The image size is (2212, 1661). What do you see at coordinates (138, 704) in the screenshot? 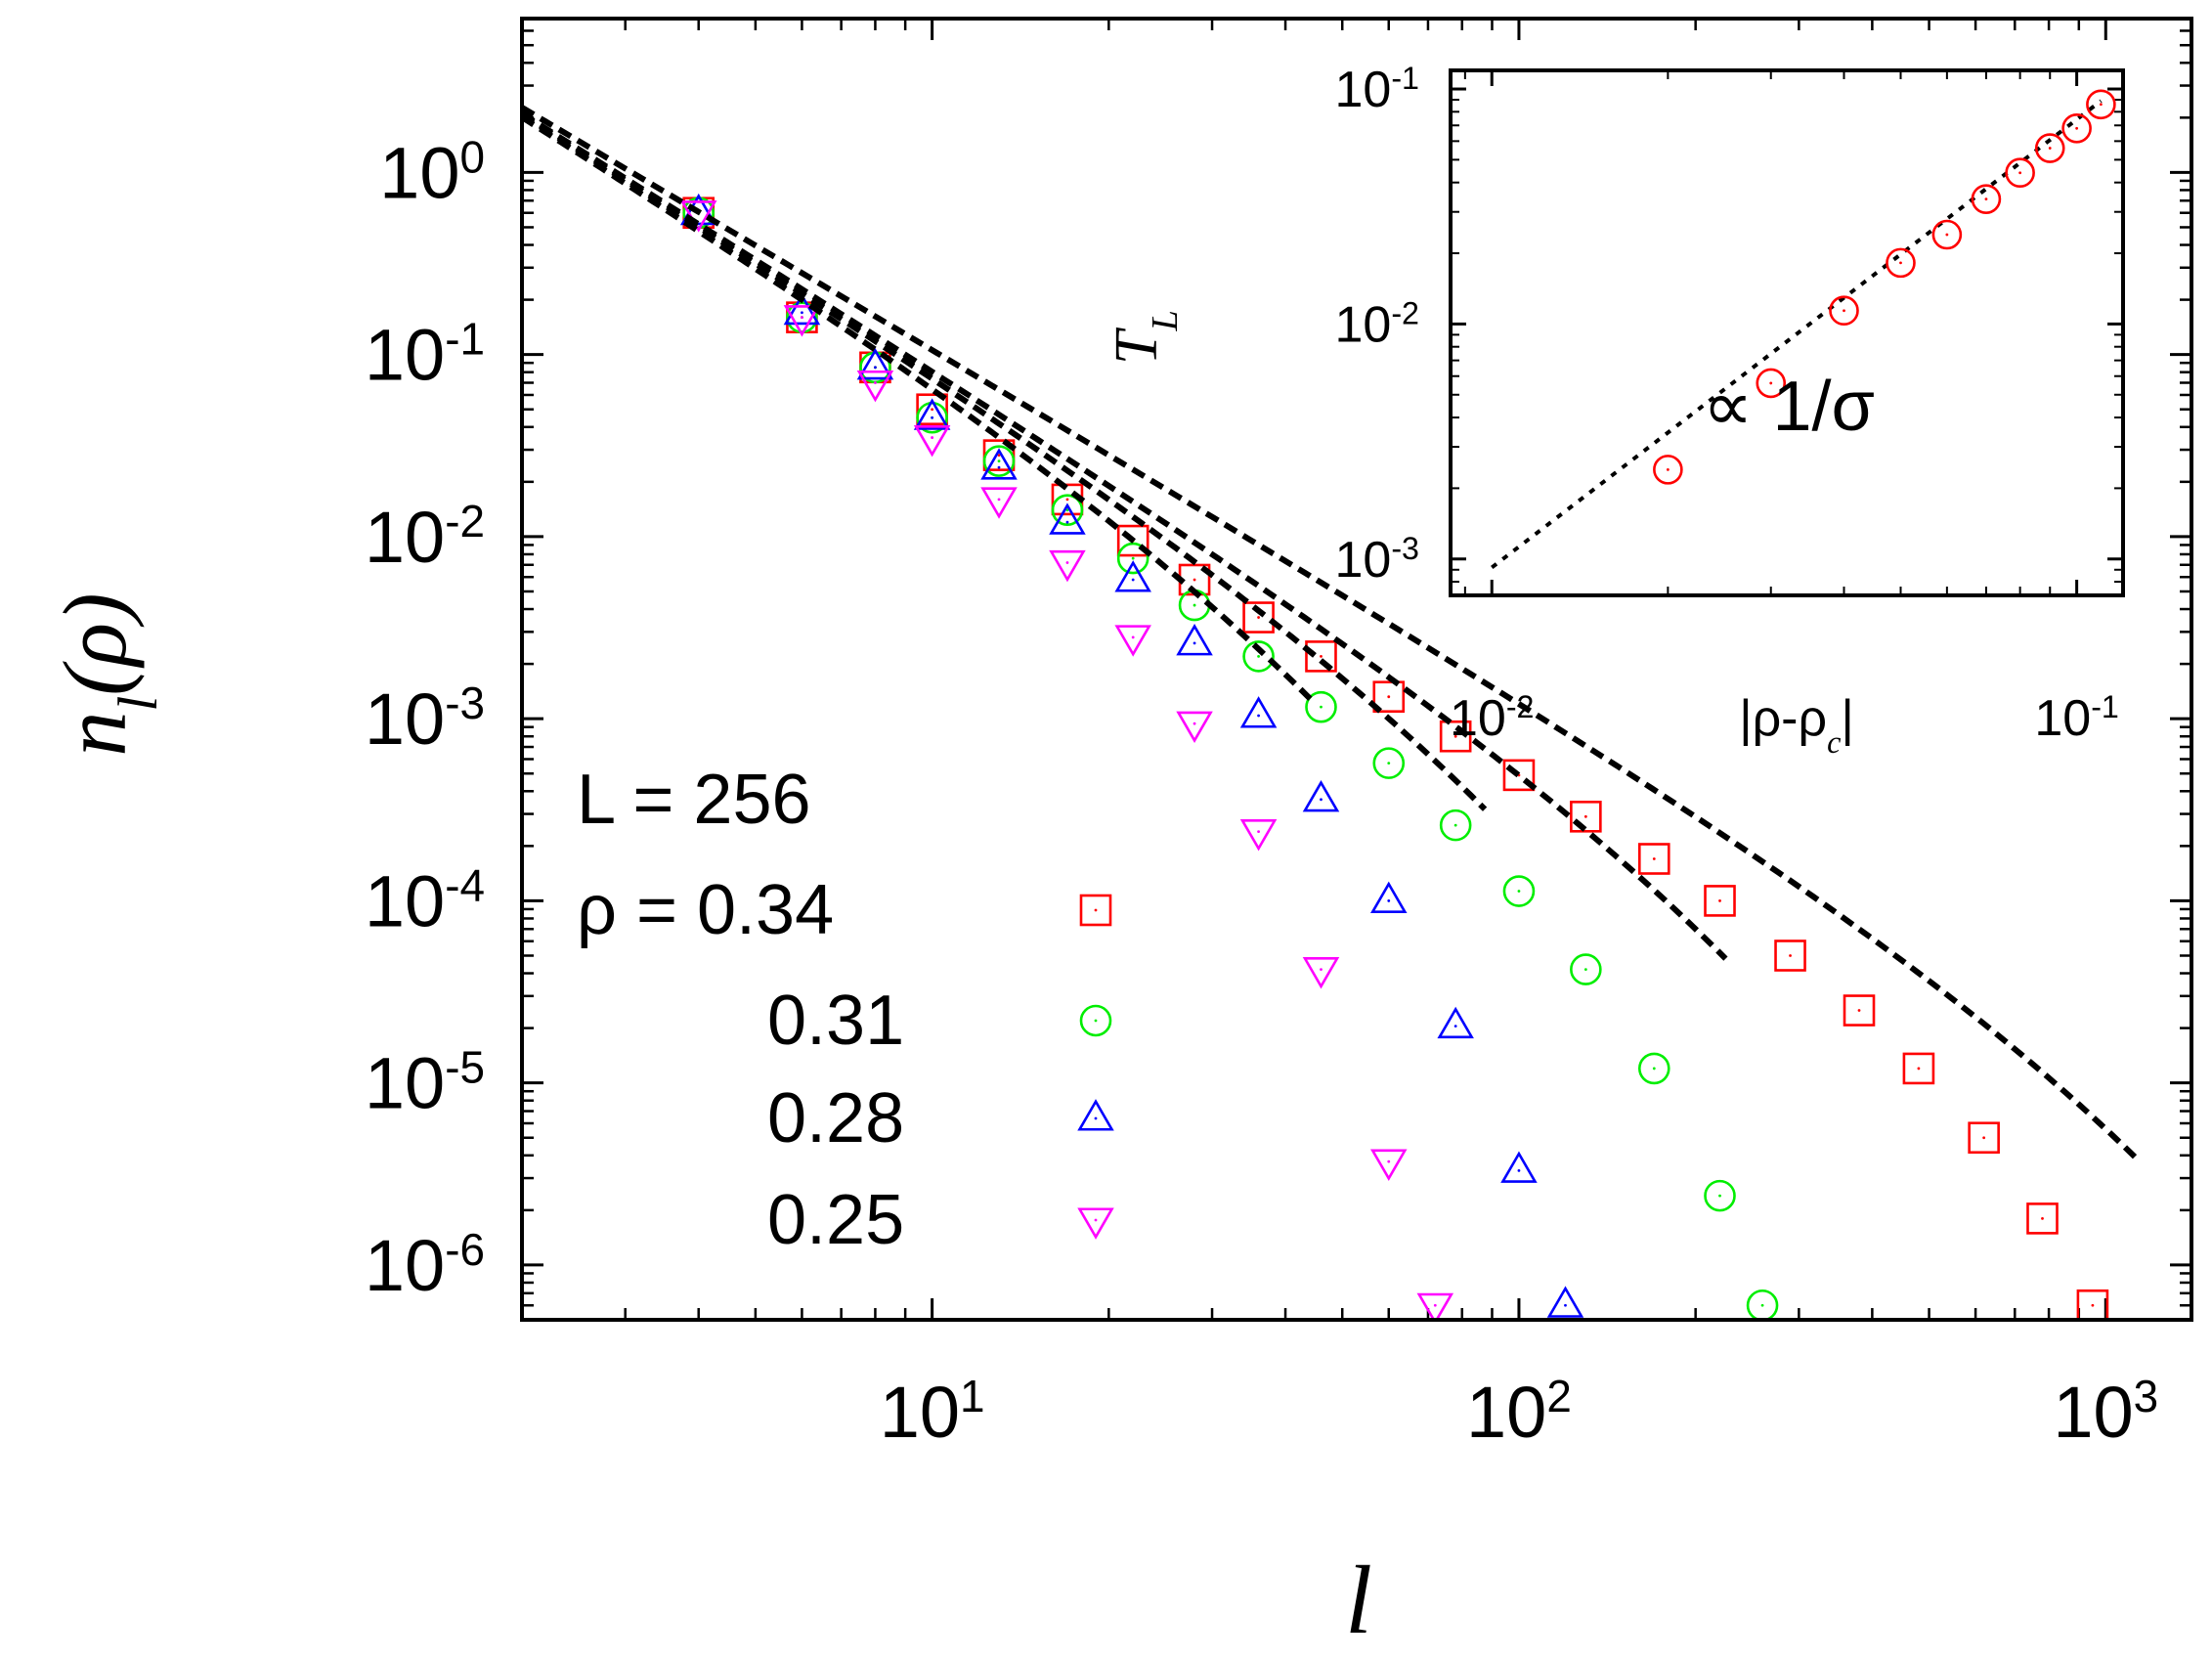
I see `y-axis-label-part: l` at bounding box center [138, 704].